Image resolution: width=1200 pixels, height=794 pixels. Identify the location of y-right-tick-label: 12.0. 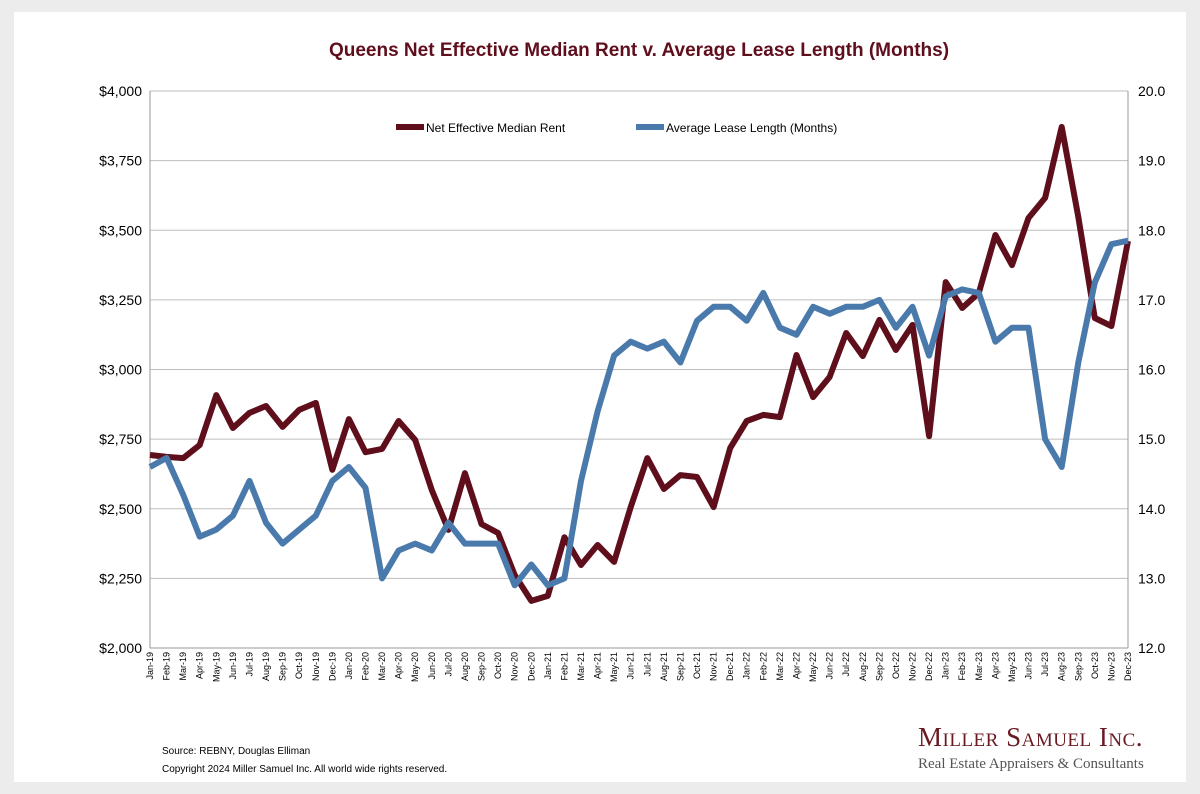
(1151, 648).